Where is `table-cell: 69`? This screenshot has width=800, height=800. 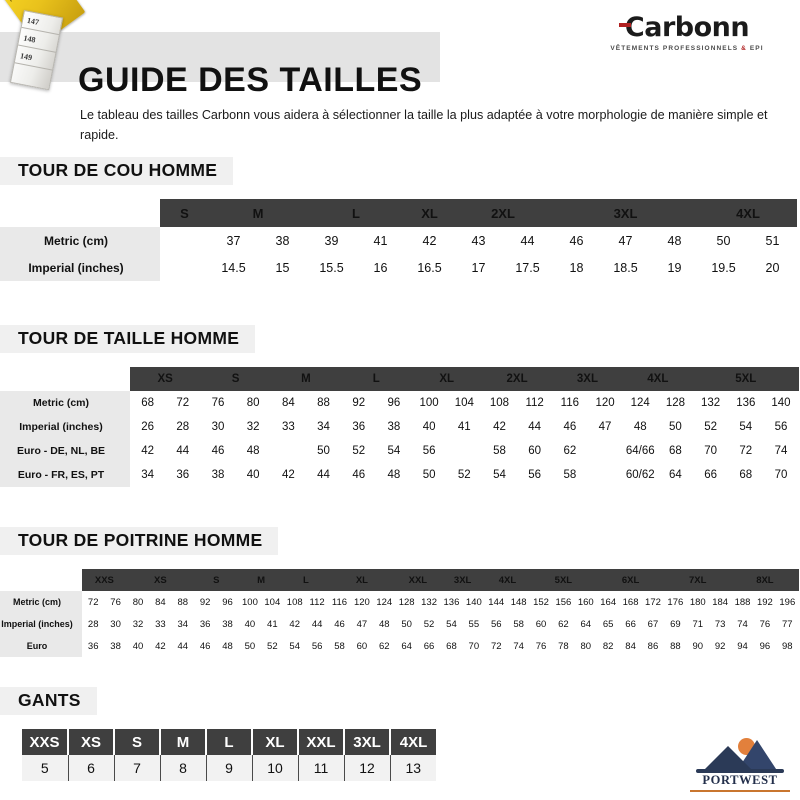
table-cell: 69 is located at coordinates (675, 624).